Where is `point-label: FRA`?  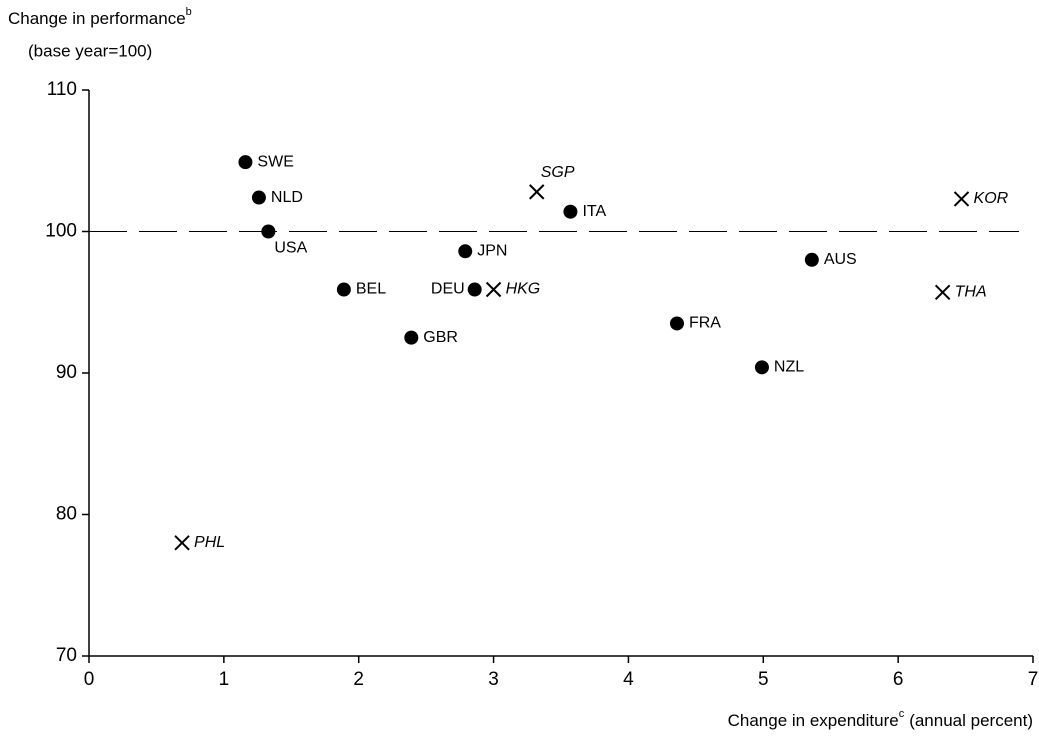 point-label: FRA is located at coordinates (705, 323).